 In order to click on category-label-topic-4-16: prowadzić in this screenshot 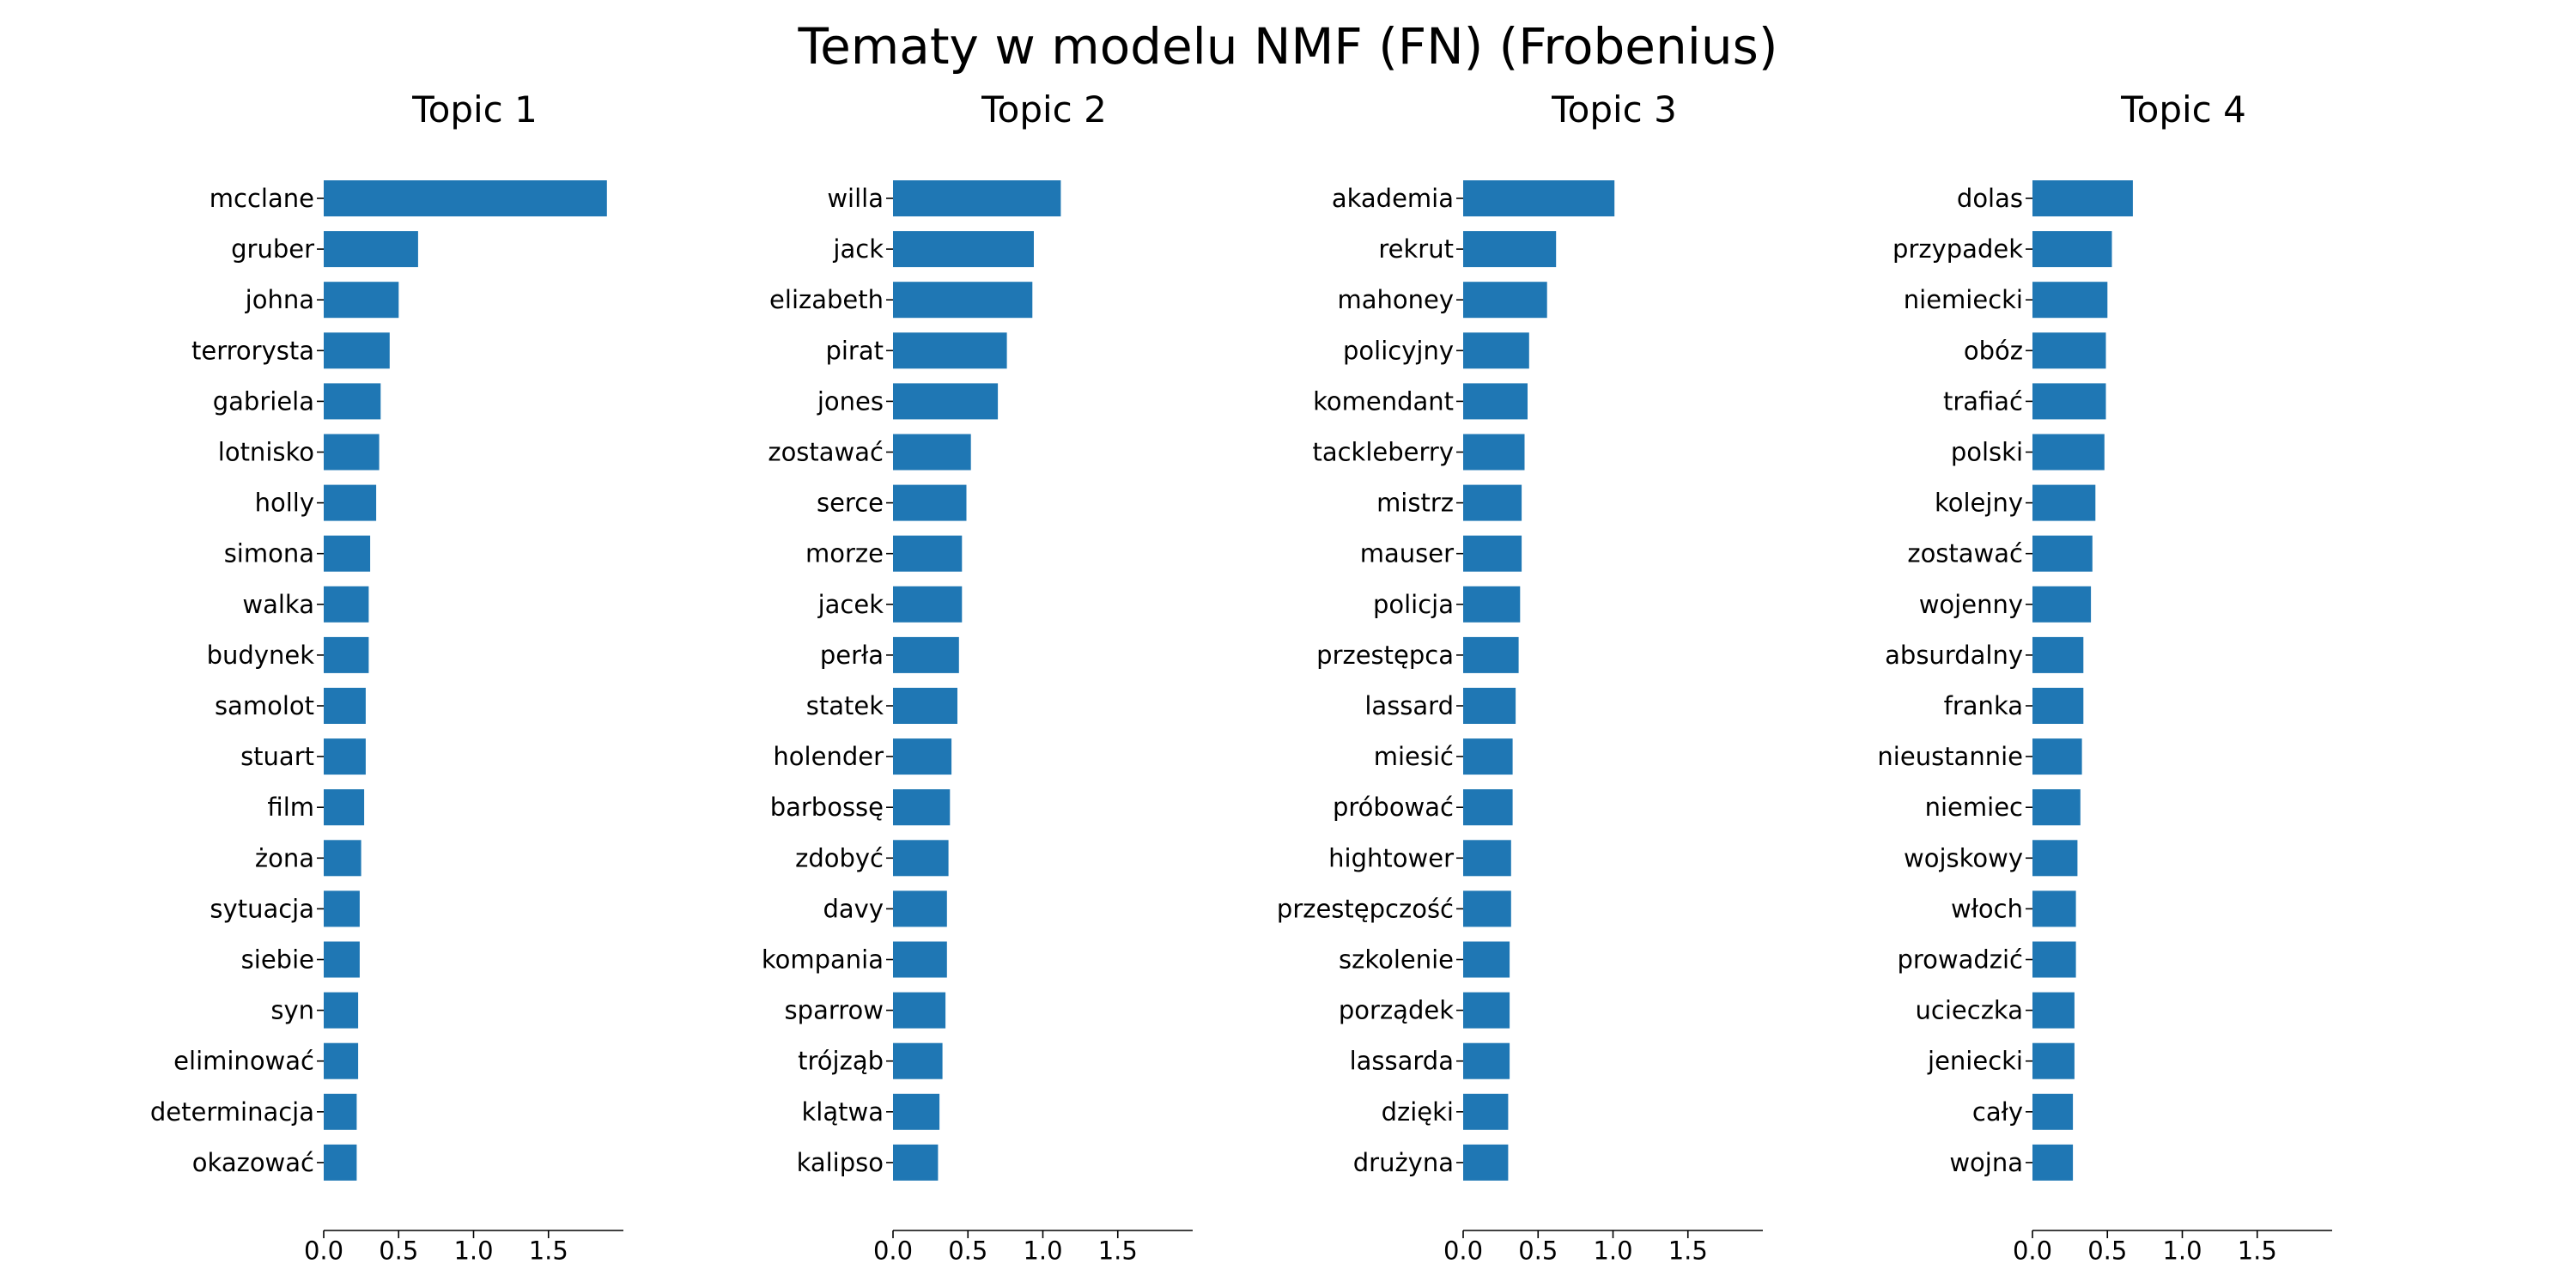, I will do `click(1960, 960)`.